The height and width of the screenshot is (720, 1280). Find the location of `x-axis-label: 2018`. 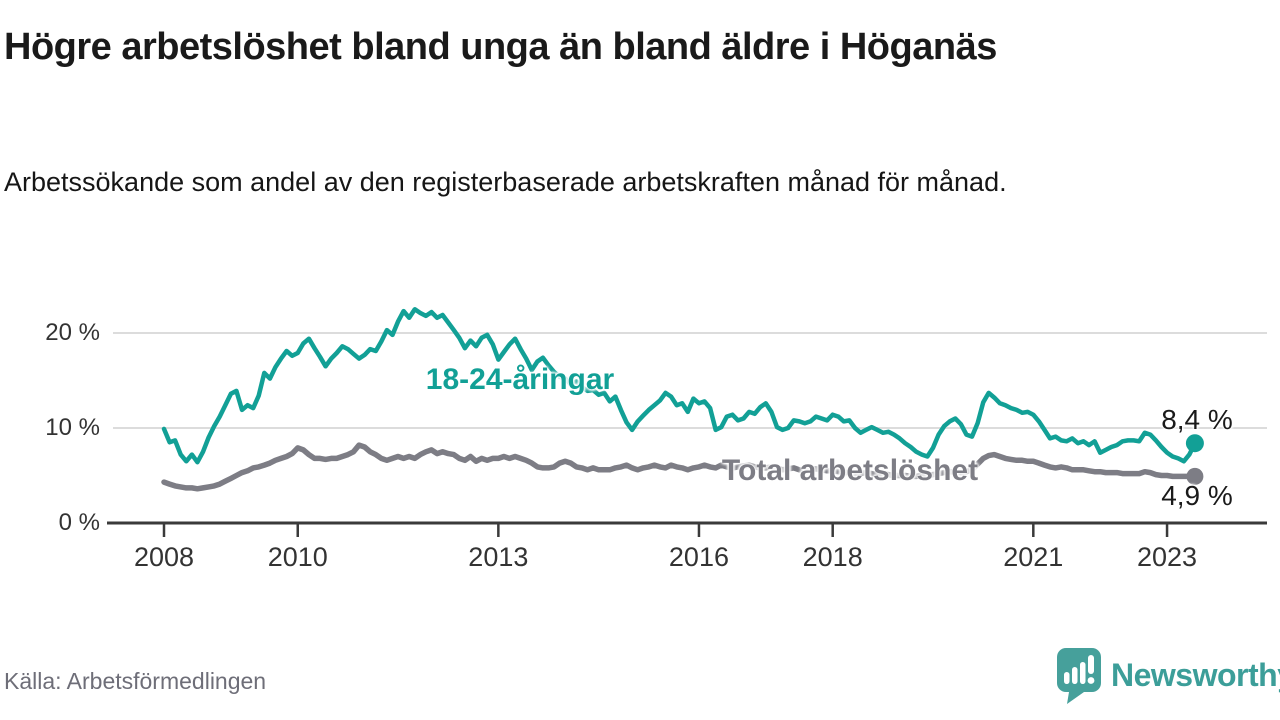

x-axis-label: 2018 is located at coordinates (832, 557).